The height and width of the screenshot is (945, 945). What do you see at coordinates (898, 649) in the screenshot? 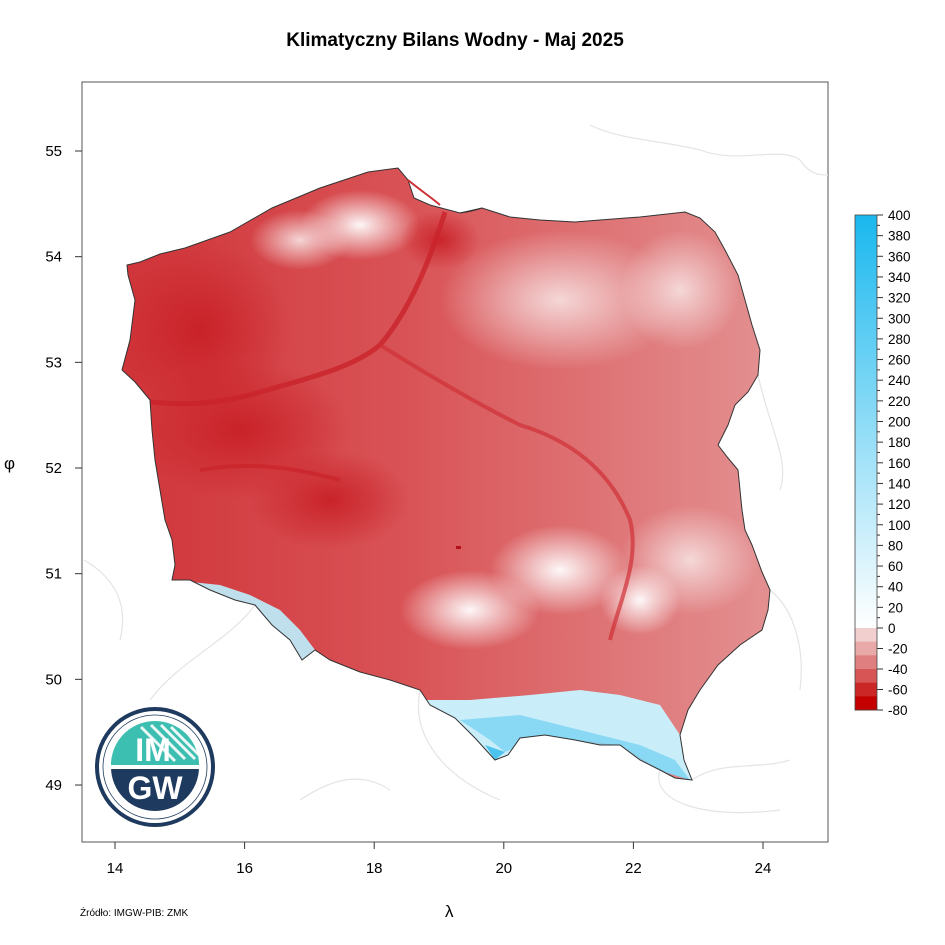
I see `colorbar-label: -20` at bounding box center [898, 649].